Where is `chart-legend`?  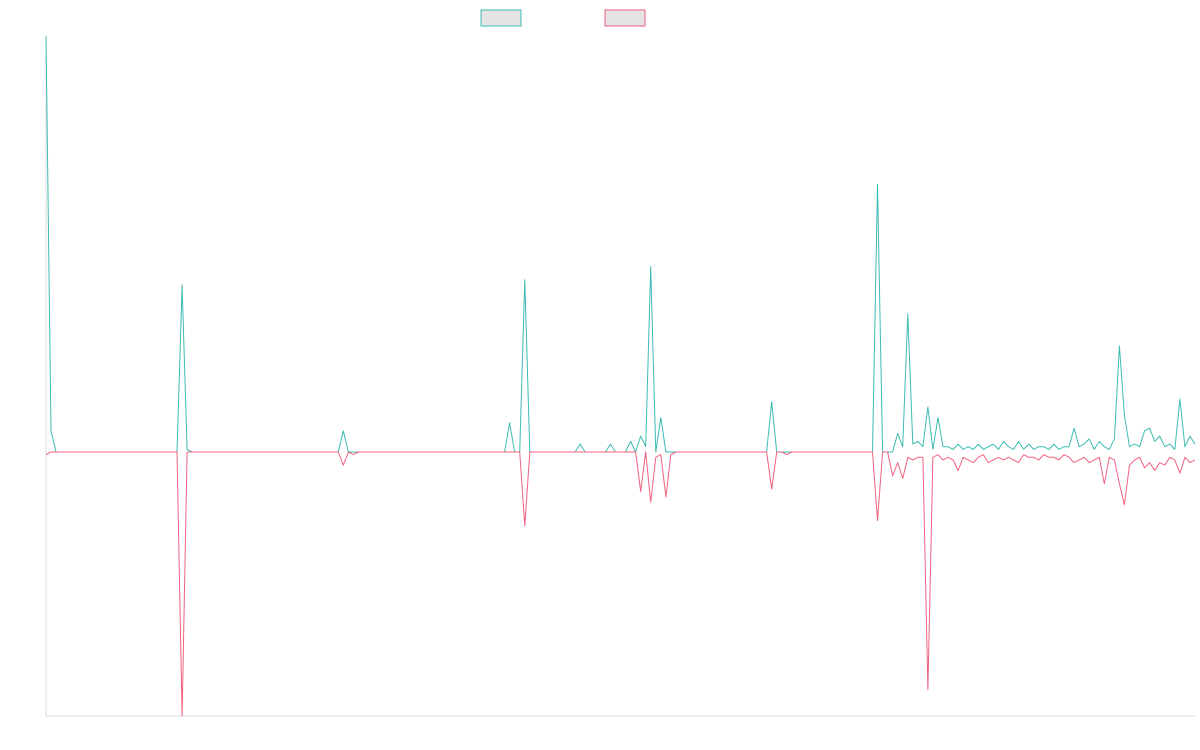
chart-legend is located at coordinates (563, 18).